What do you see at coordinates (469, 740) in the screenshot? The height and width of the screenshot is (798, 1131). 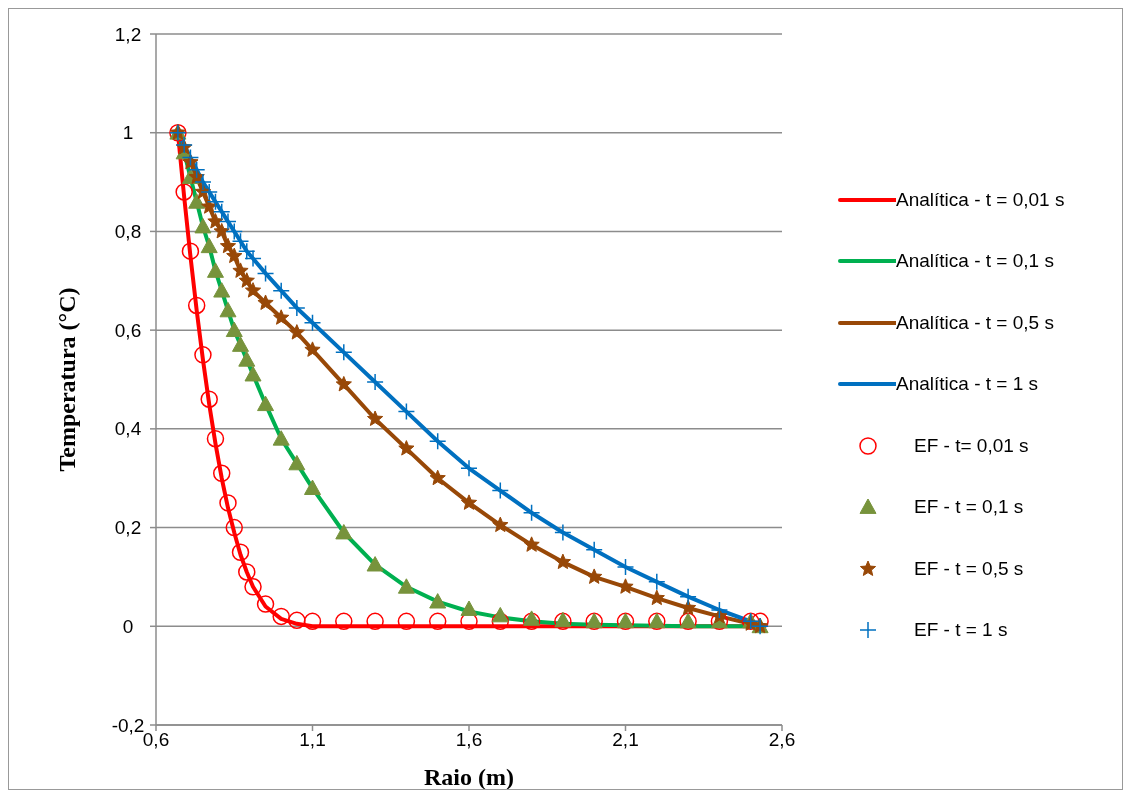 I see `x-tick-label: 1,6` at bounding box center [469, 740].